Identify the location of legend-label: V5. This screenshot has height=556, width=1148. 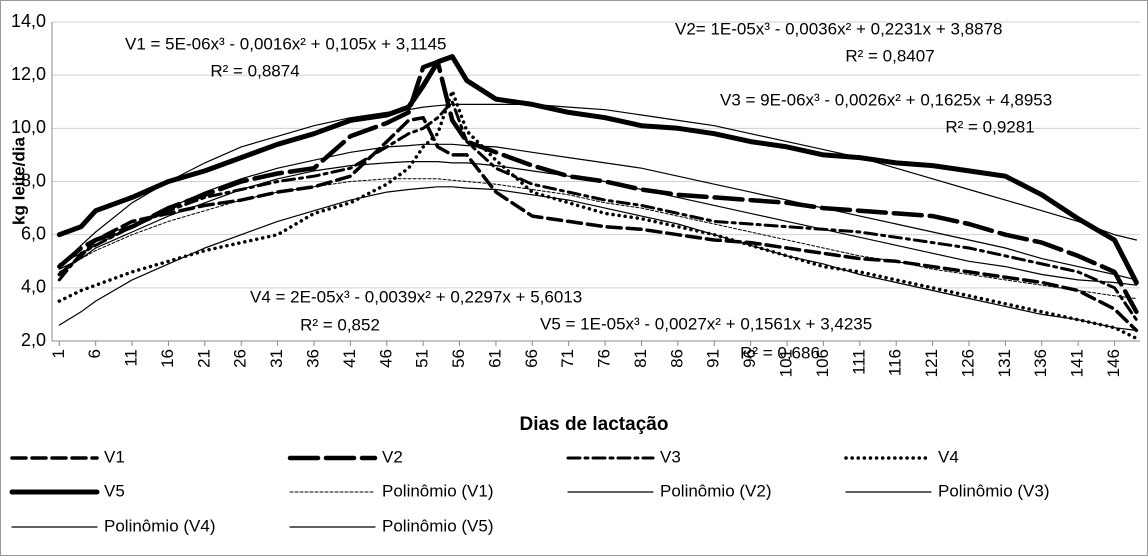
(114, 490).